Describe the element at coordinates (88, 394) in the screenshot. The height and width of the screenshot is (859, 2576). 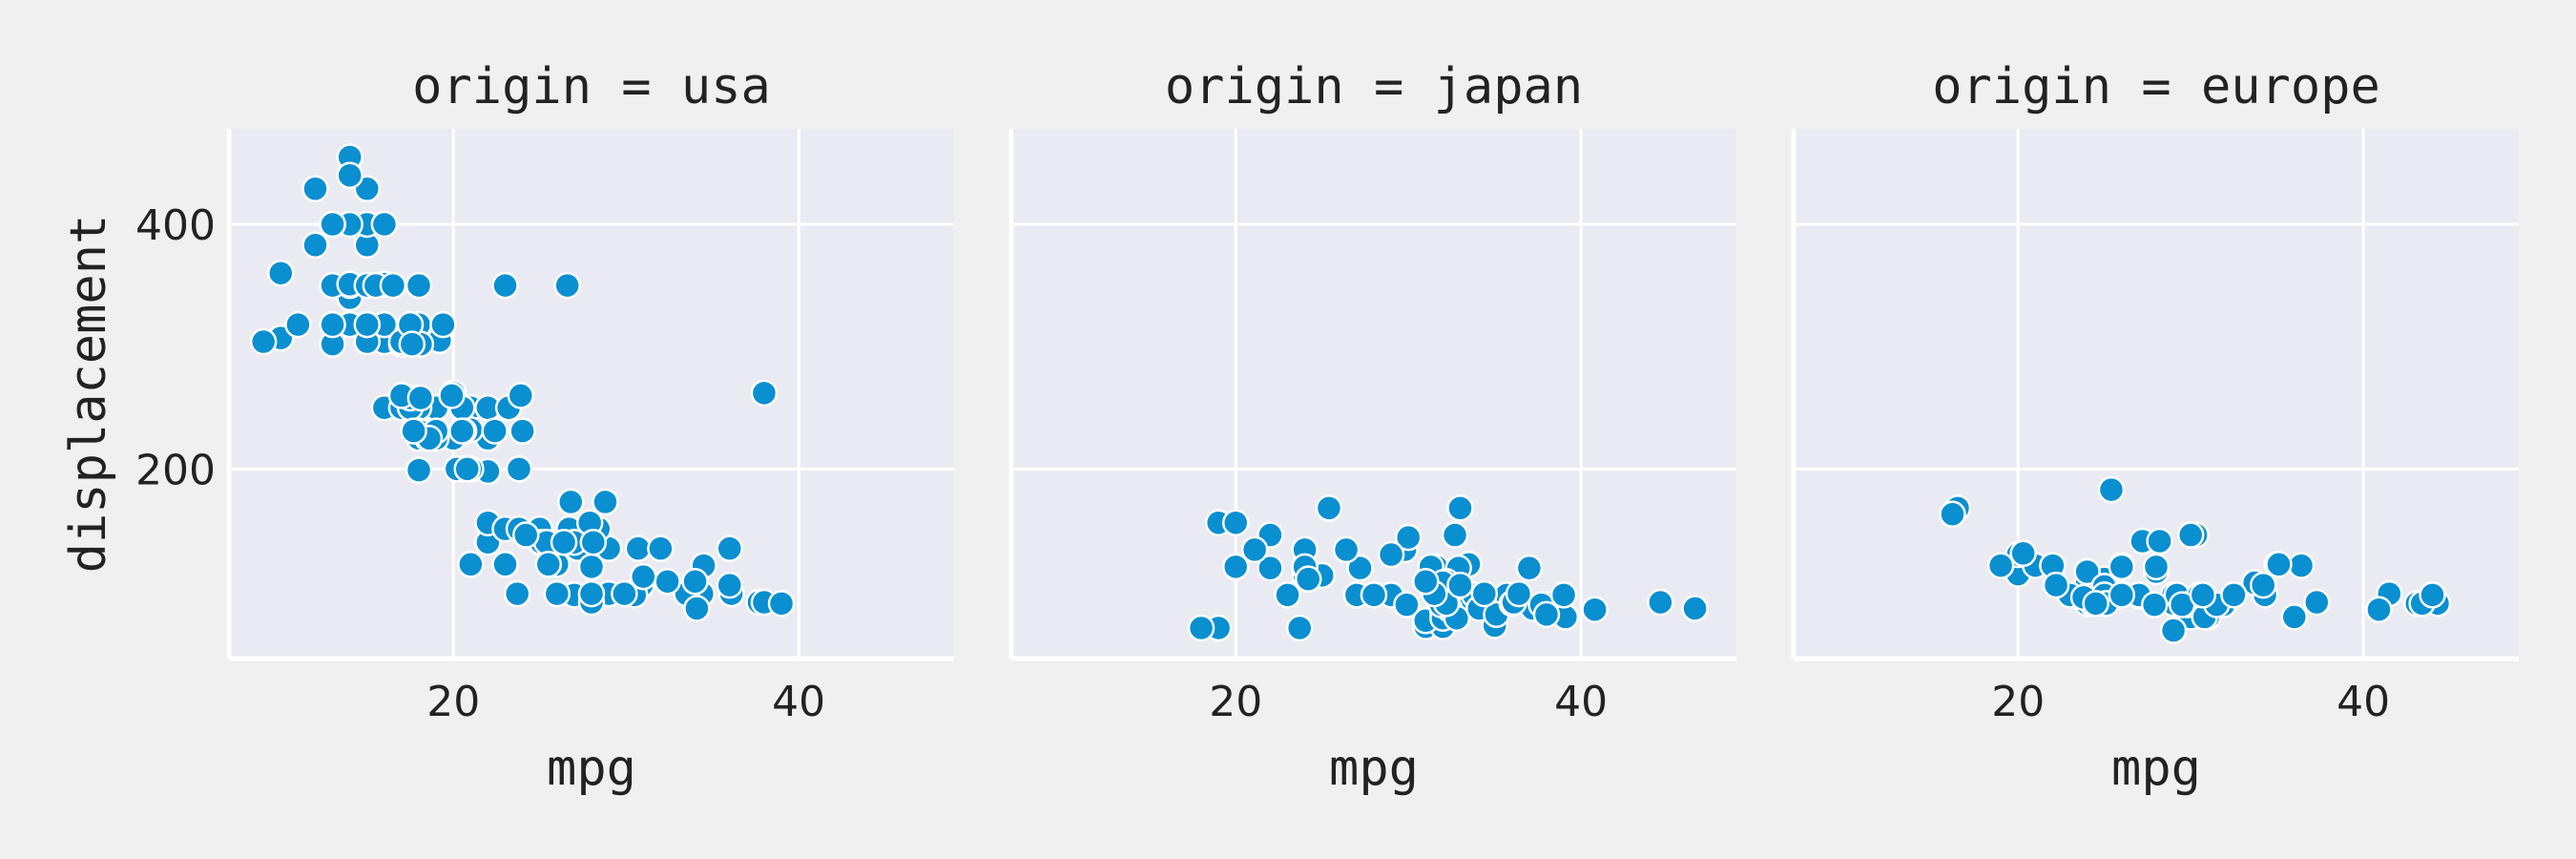
I see `y-axis-label: displacement` at that location.